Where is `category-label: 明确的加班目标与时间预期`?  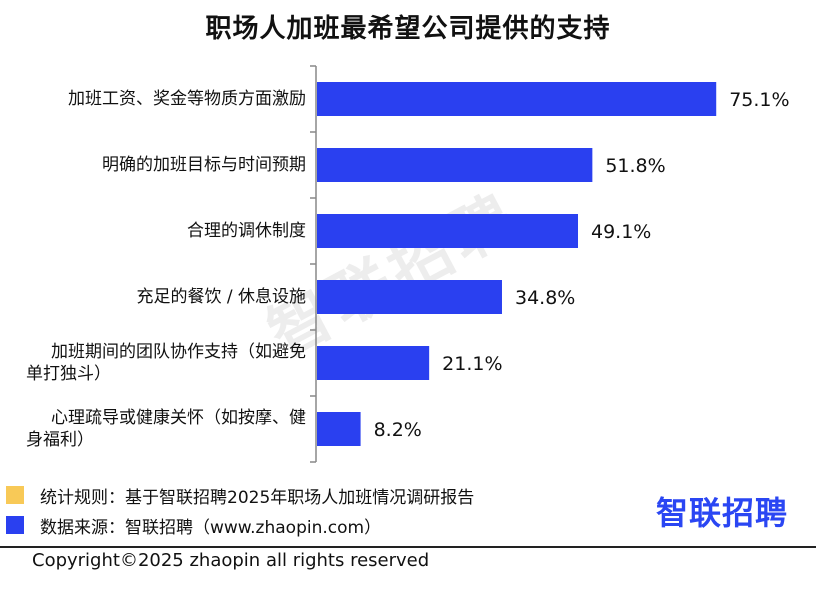 category-label: 明确的加班目标与时间预期 is located at coordinates (157, 165).